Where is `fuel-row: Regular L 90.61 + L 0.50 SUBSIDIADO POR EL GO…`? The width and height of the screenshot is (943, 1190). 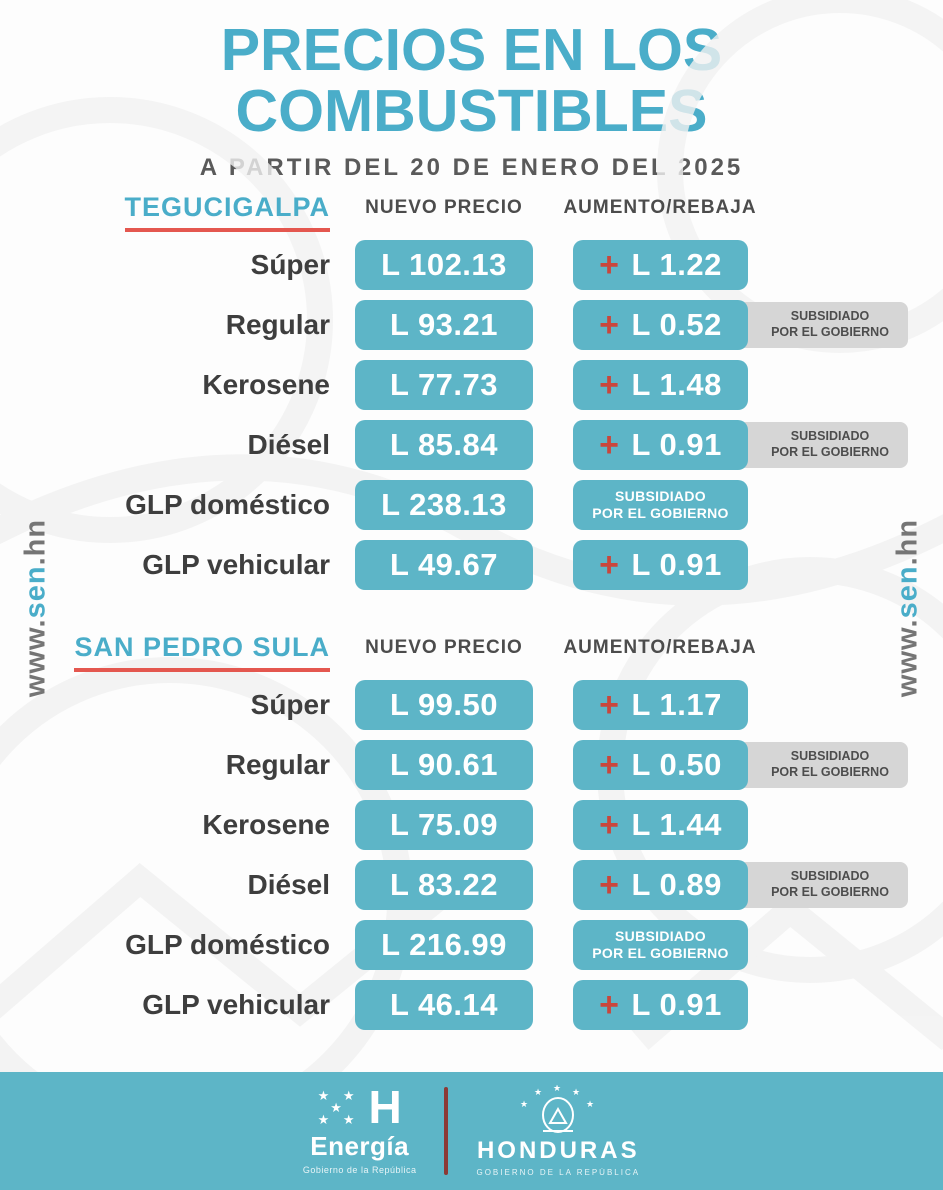
fuel-row: Regular L 90.61 + L 0.50 SUBSIDIADO POR EL GO… is located at coordinates (471, 765).